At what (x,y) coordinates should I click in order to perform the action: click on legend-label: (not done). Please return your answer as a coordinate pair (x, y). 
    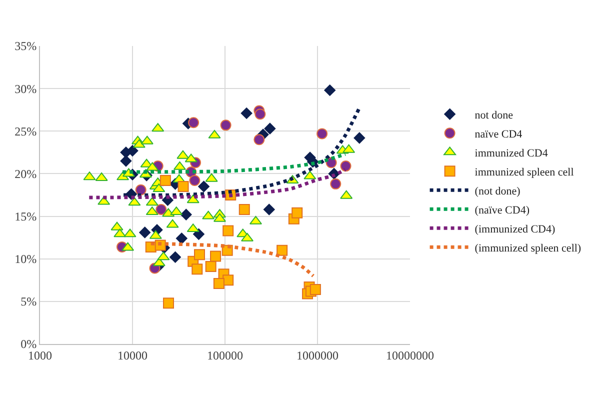
    Looking at the image, I should click on (497, 191).